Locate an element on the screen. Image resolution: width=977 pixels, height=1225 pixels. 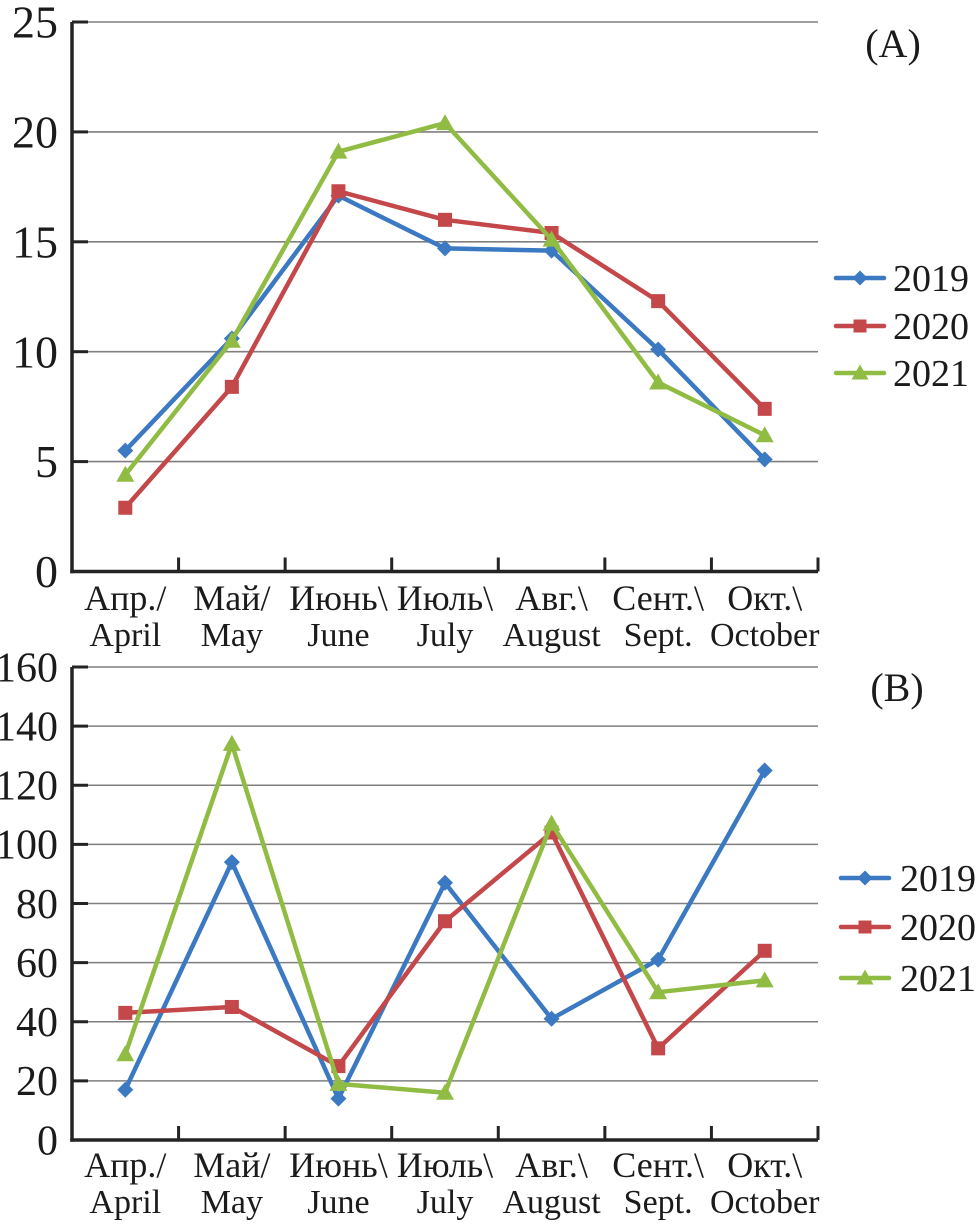
y-tick-label: 60 is located at coordinates (37, 964).